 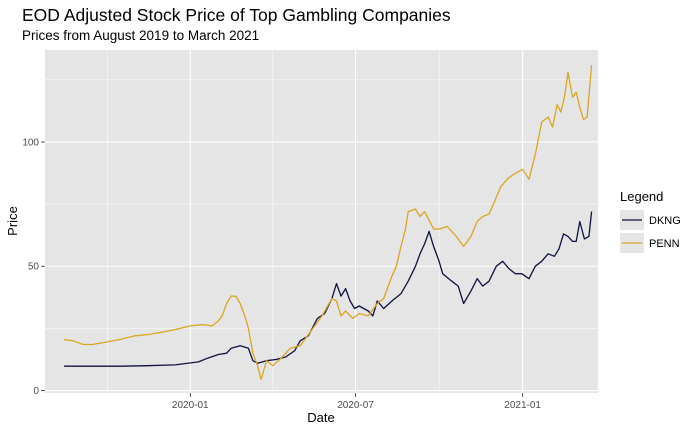 I want to click on x-tick-label: 2021-01, so click(x=522, y=405).